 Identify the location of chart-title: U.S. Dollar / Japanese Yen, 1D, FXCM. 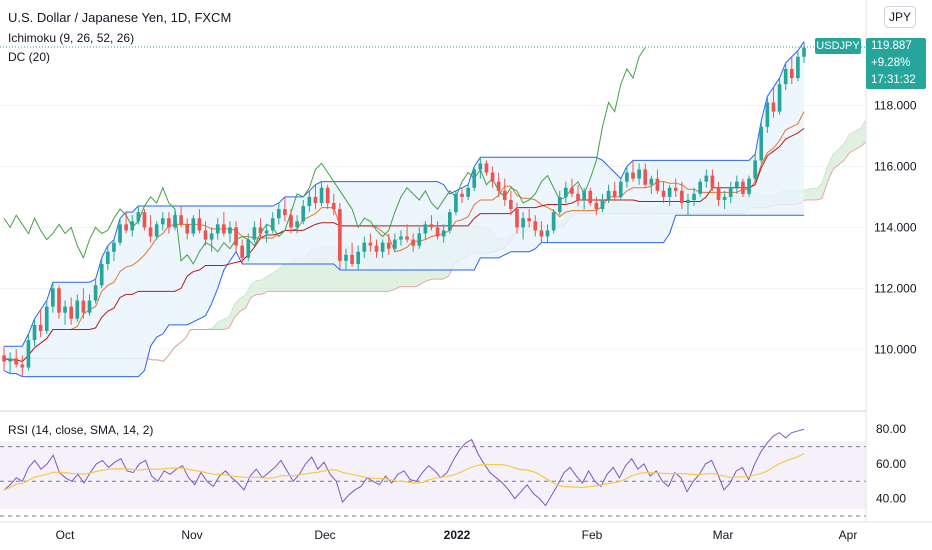
(120, 17).